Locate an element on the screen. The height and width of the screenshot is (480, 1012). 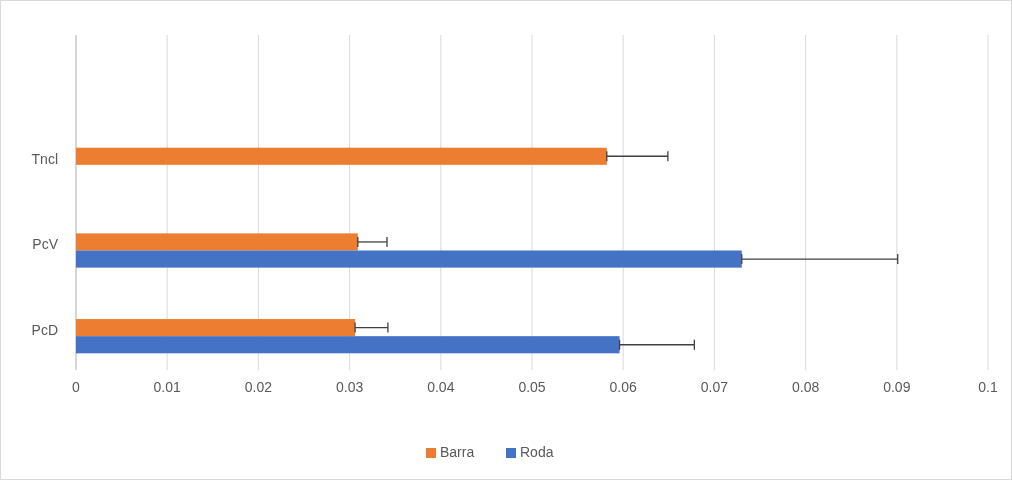
x-tick-label: 0.09 is located at coordinates (897, 387).